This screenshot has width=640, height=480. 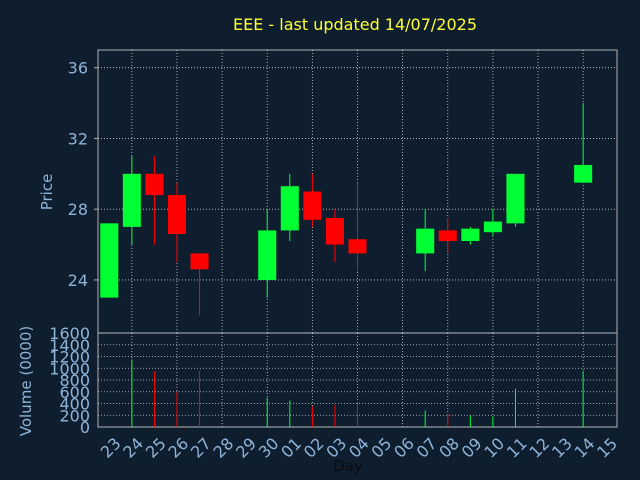 What do you see at coordinates (69, 345) in the screenshot?
I see `volume-tick-label: 1400` at bounding box center [69, 345].